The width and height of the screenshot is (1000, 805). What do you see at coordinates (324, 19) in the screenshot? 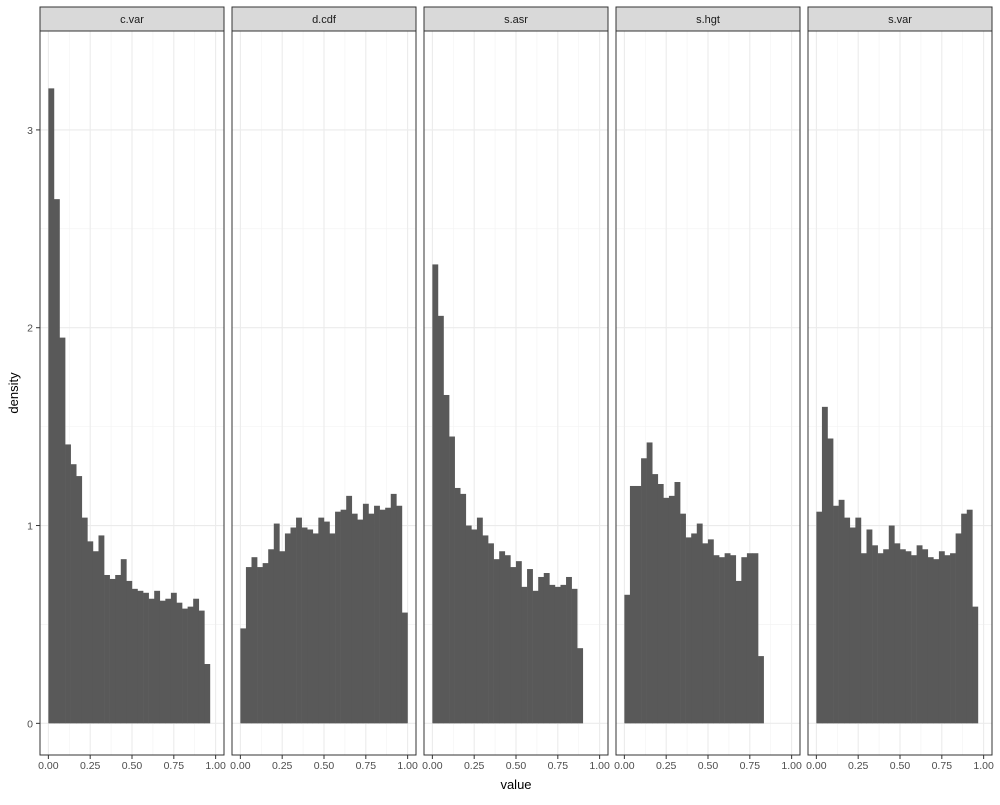
I see `facet-strip-d-cdf` at bounding box center [324, 19].